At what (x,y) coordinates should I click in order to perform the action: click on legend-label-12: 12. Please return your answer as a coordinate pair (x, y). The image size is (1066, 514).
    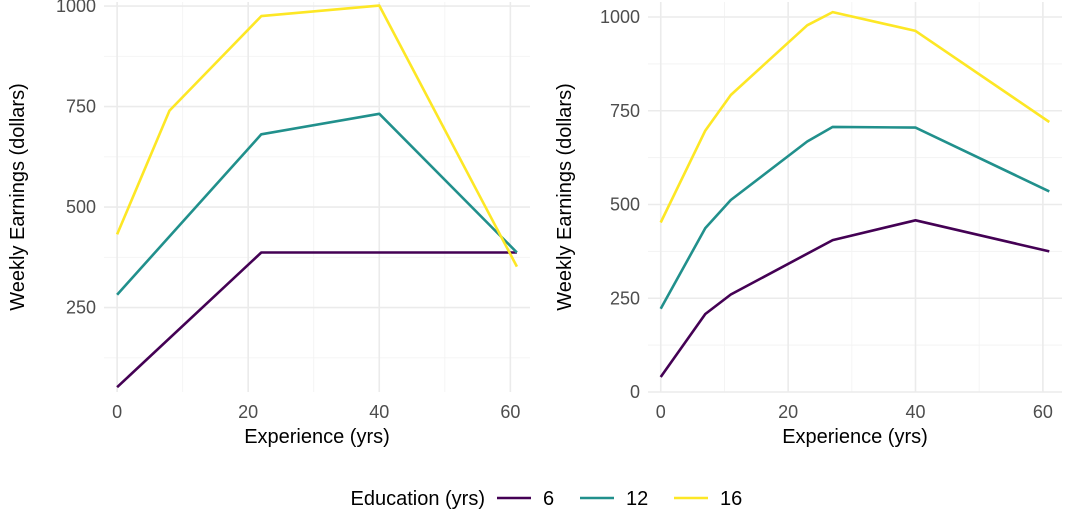
    Looking at the image, I should click on (637, 499).